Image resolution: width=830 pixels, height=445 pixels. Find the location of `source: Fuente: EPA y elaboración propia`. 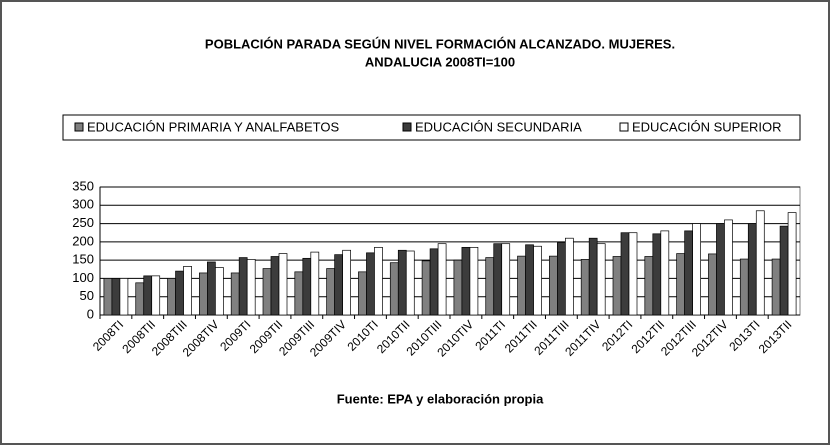

source: Fuente: EPA y elaboración propia is located at coordinates (440, 398).